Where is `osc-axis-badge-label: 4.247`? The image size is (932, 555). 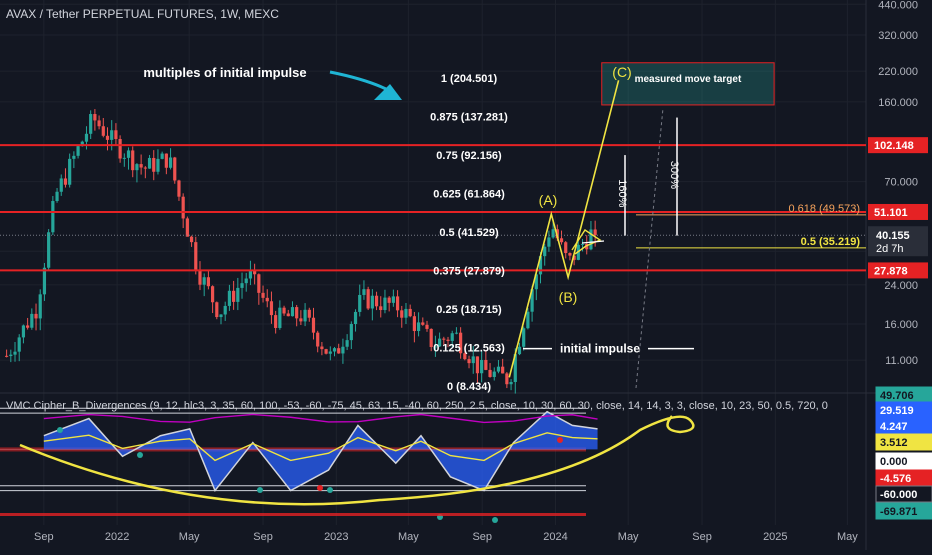 osc-axis-badge-label: 4.247 is located at coordinates (894, 427).